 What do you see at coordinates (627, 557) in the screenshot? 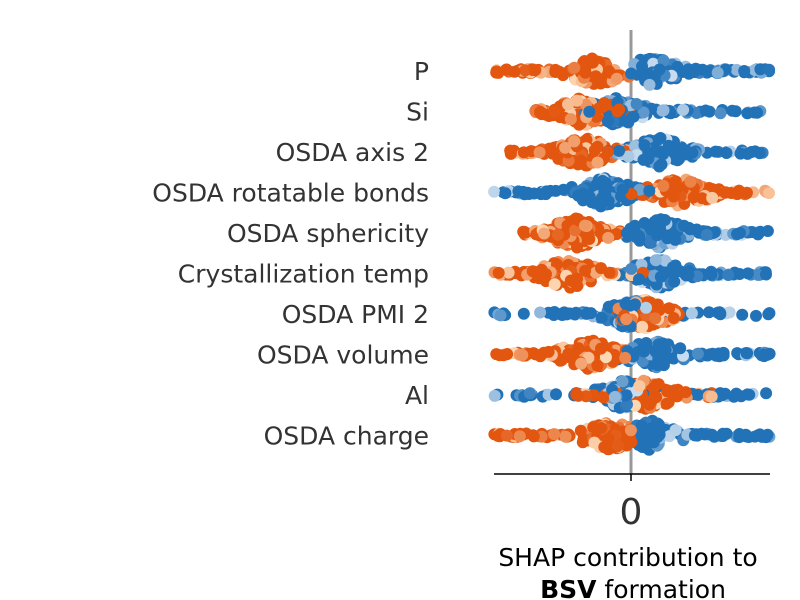
I see `x-axis-label-line1: SHAP contribution to` at bounding box center [627, 557].